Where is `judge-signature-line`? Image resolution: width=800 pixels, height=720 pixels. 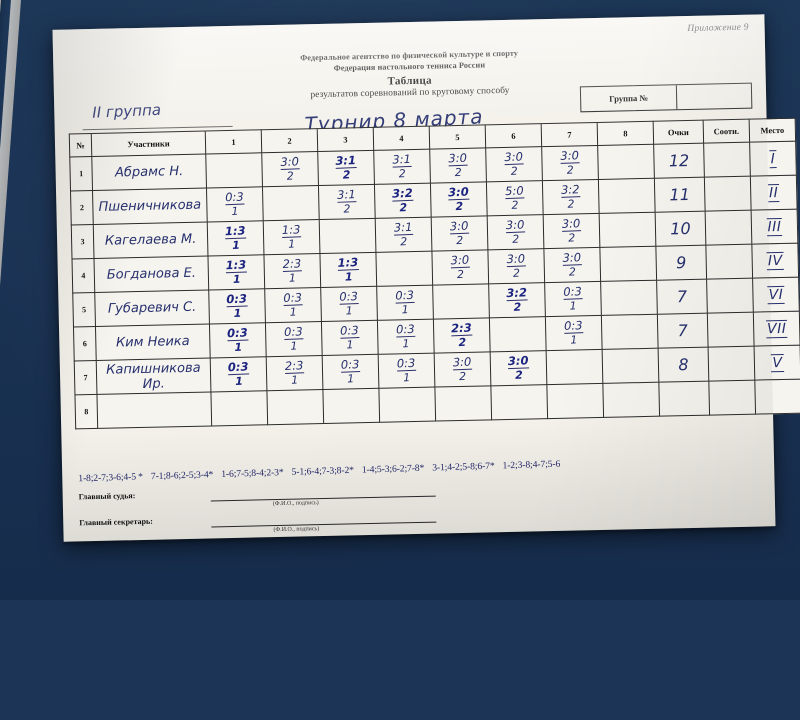 judge-signature-line is located at coordinates (323, 498).